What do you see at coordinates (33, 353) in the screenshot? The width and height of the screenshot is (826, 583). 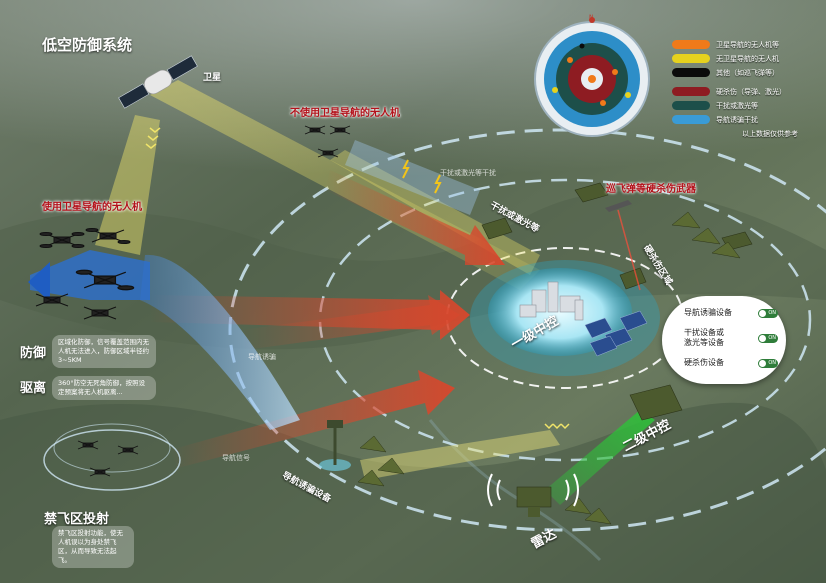 I see `defense-title: 防御` at bounding box center [33, 353].